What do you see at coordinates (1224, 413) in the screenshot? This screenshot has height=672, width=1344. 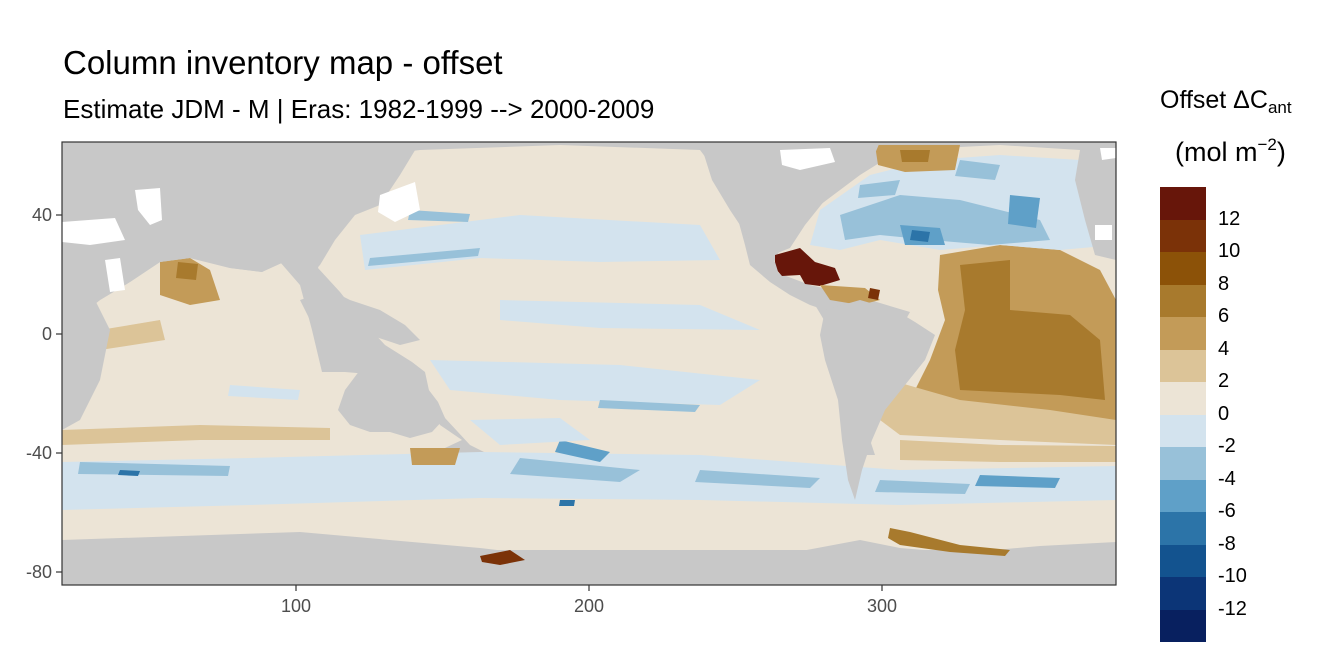 I see `legend-label: 0` at bounding box center [1224, 413].